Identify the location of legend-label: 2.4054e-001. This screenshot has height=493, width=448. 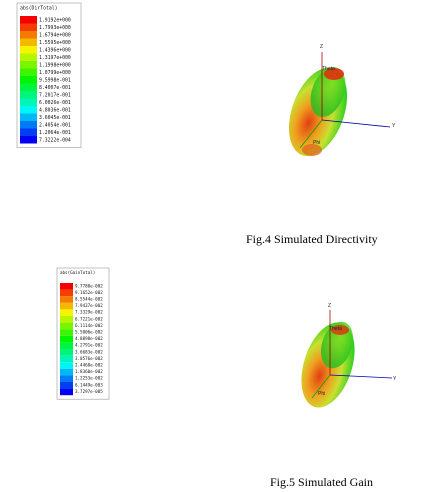
(55, 125).